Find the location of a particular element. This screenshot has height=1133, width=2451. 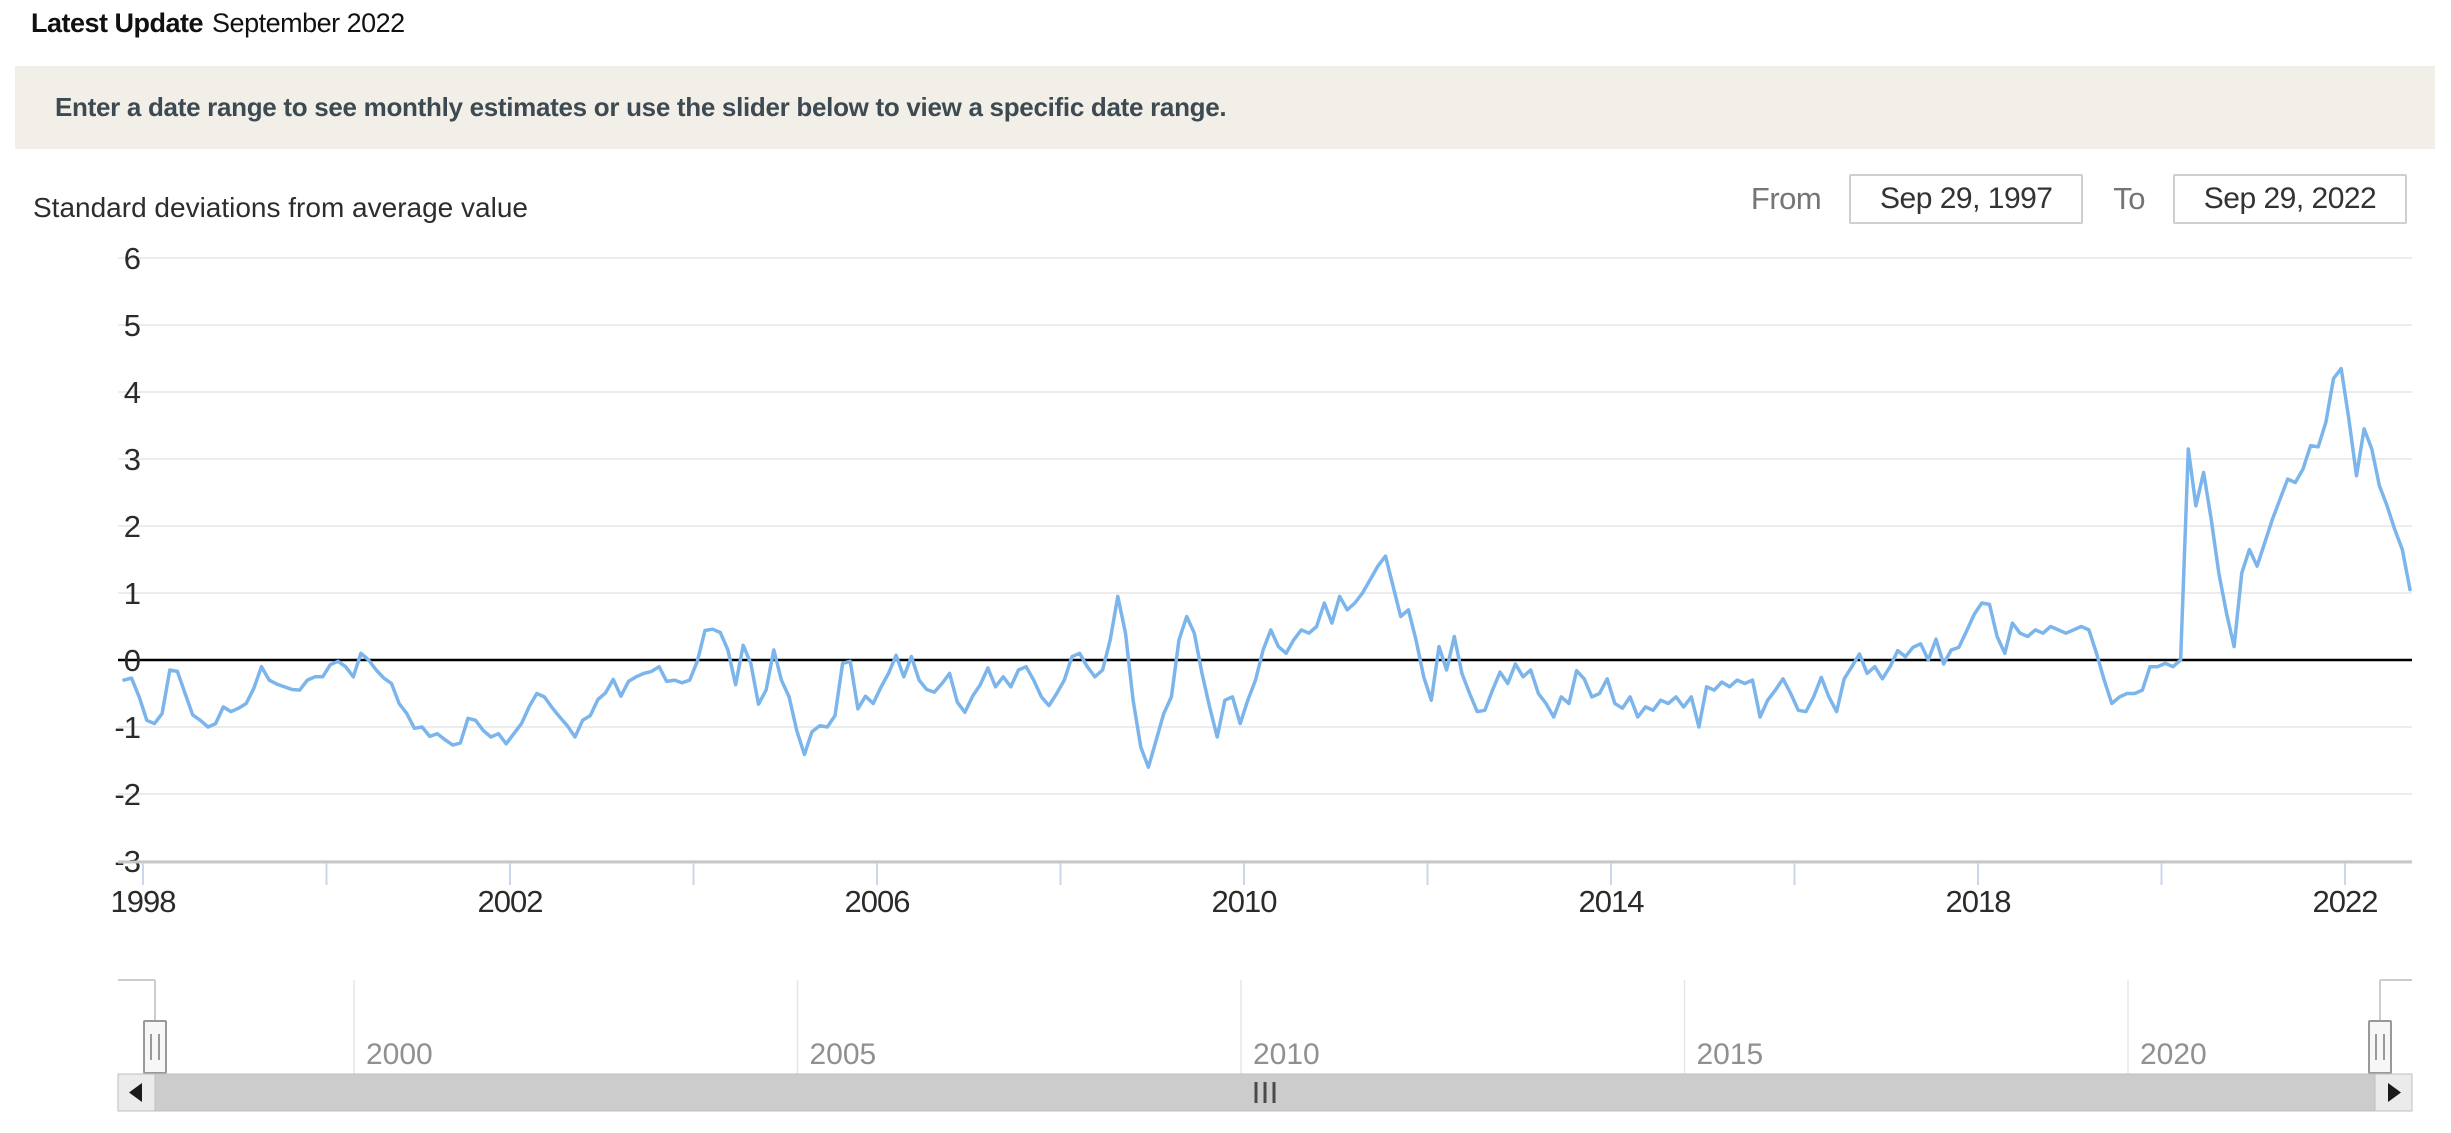

navigator-year-label: 2010 is located at coordinates (1286, 1054).